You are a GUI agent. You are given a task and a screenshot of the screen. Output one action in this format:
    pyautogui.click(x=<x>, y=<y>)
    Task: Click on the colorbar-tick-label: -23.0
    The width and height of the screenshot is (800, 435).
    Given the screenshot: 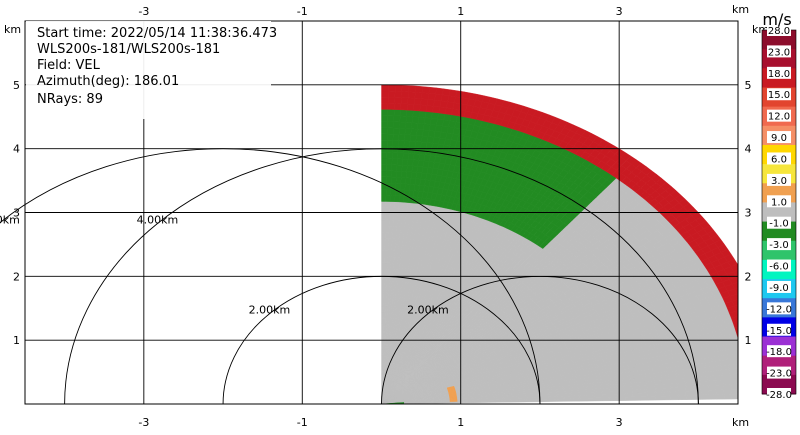 What is the action you would take?
    pyautogui.click(x=779, y=374)
    